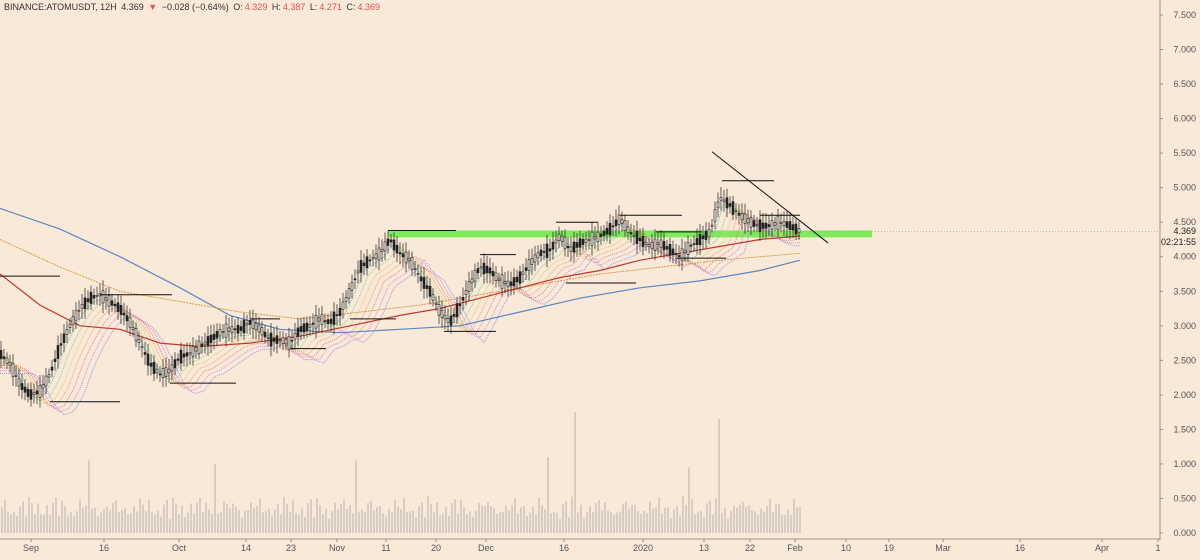  Describe the element at coordinates (368, 7) in the screenshot. I see `close-value: 4.369` at that location.